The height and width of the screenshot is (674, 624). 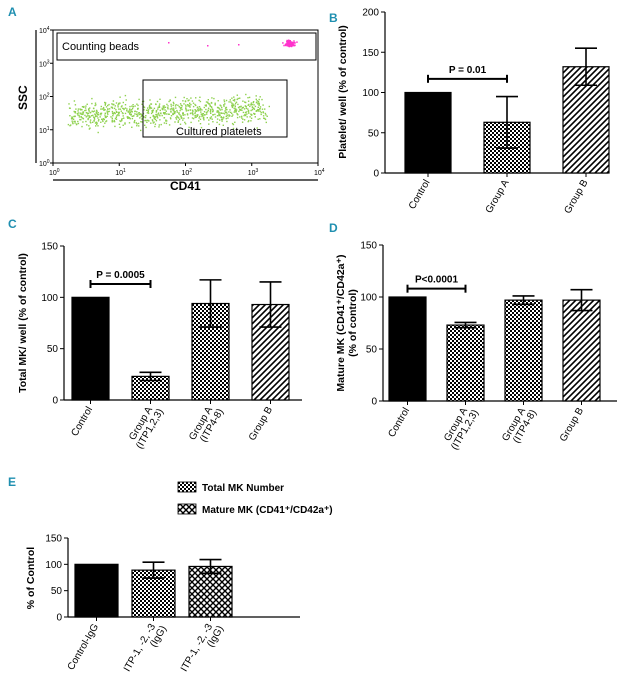 What do you see at coordinates (53, 539) in the screenshot?
I see `y-tick-label-e: 150` at bounding box center [53, 539].